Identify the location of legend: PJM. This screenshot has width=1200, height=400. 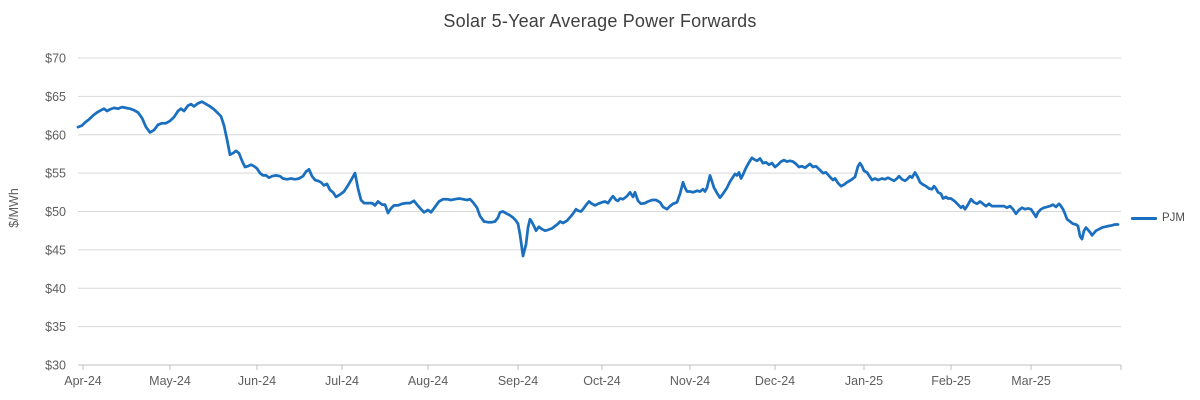
(1158, 218).